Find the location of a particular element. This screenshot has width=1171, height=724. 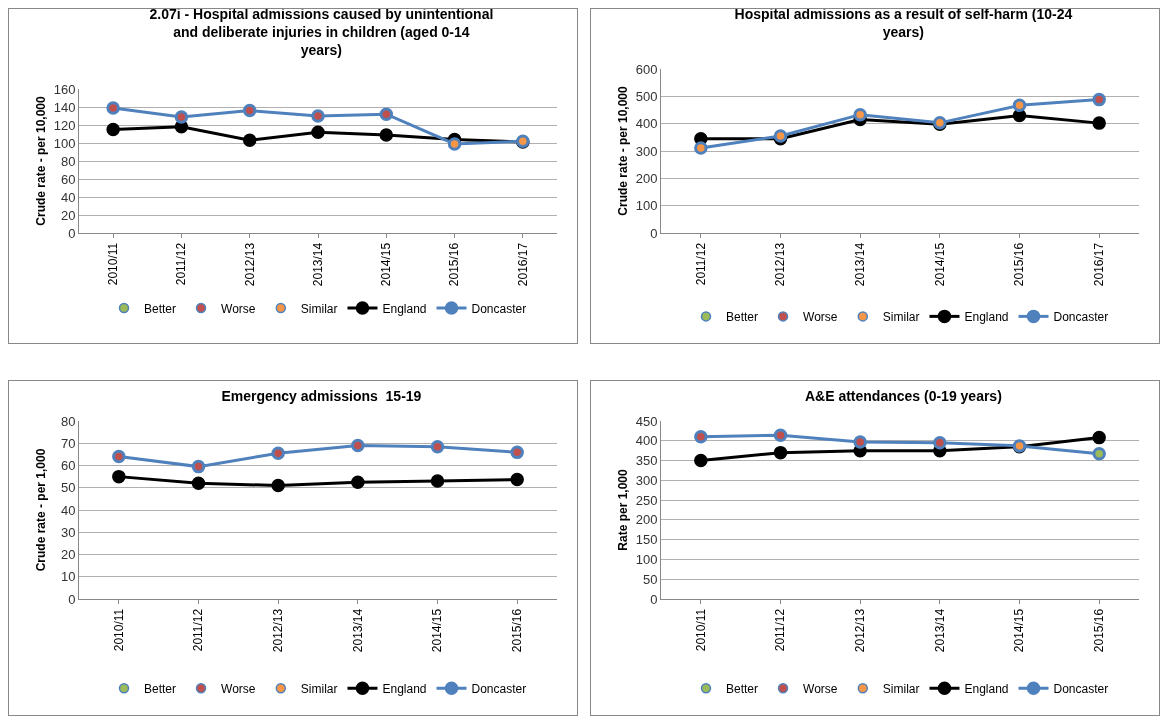

y-tick-label: 160 is located at coordinates (64, 89).